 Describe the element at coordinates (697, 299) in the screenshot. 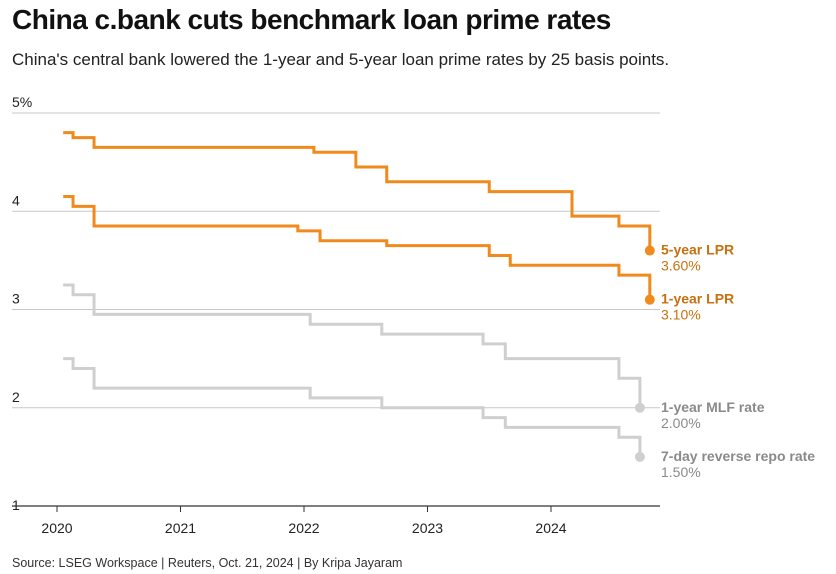

I see `series-label: 1-year LPR` at that location.